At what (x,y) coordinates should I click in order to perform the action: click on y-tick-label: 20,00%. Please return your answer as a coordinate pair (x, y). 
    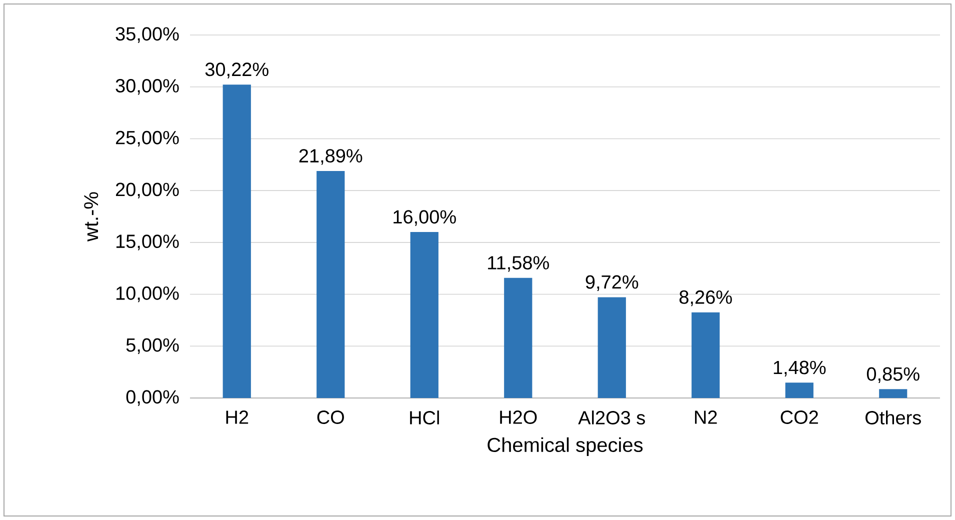
    Looking at the image, I should click on (147, 190).